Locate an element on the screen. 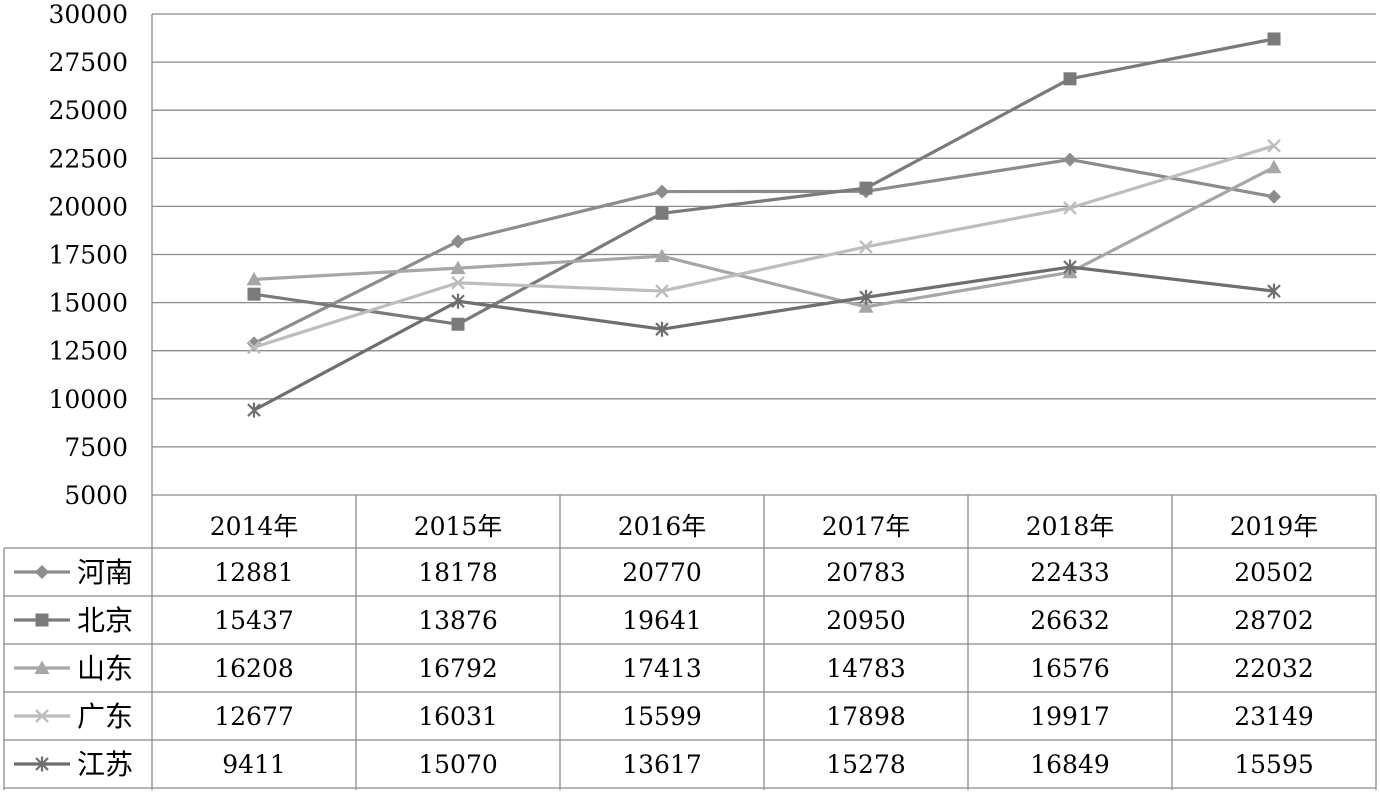 This screenshot has height=792, width=1380. table-value-cell: 19917 is located at coordinates (1070, 716).